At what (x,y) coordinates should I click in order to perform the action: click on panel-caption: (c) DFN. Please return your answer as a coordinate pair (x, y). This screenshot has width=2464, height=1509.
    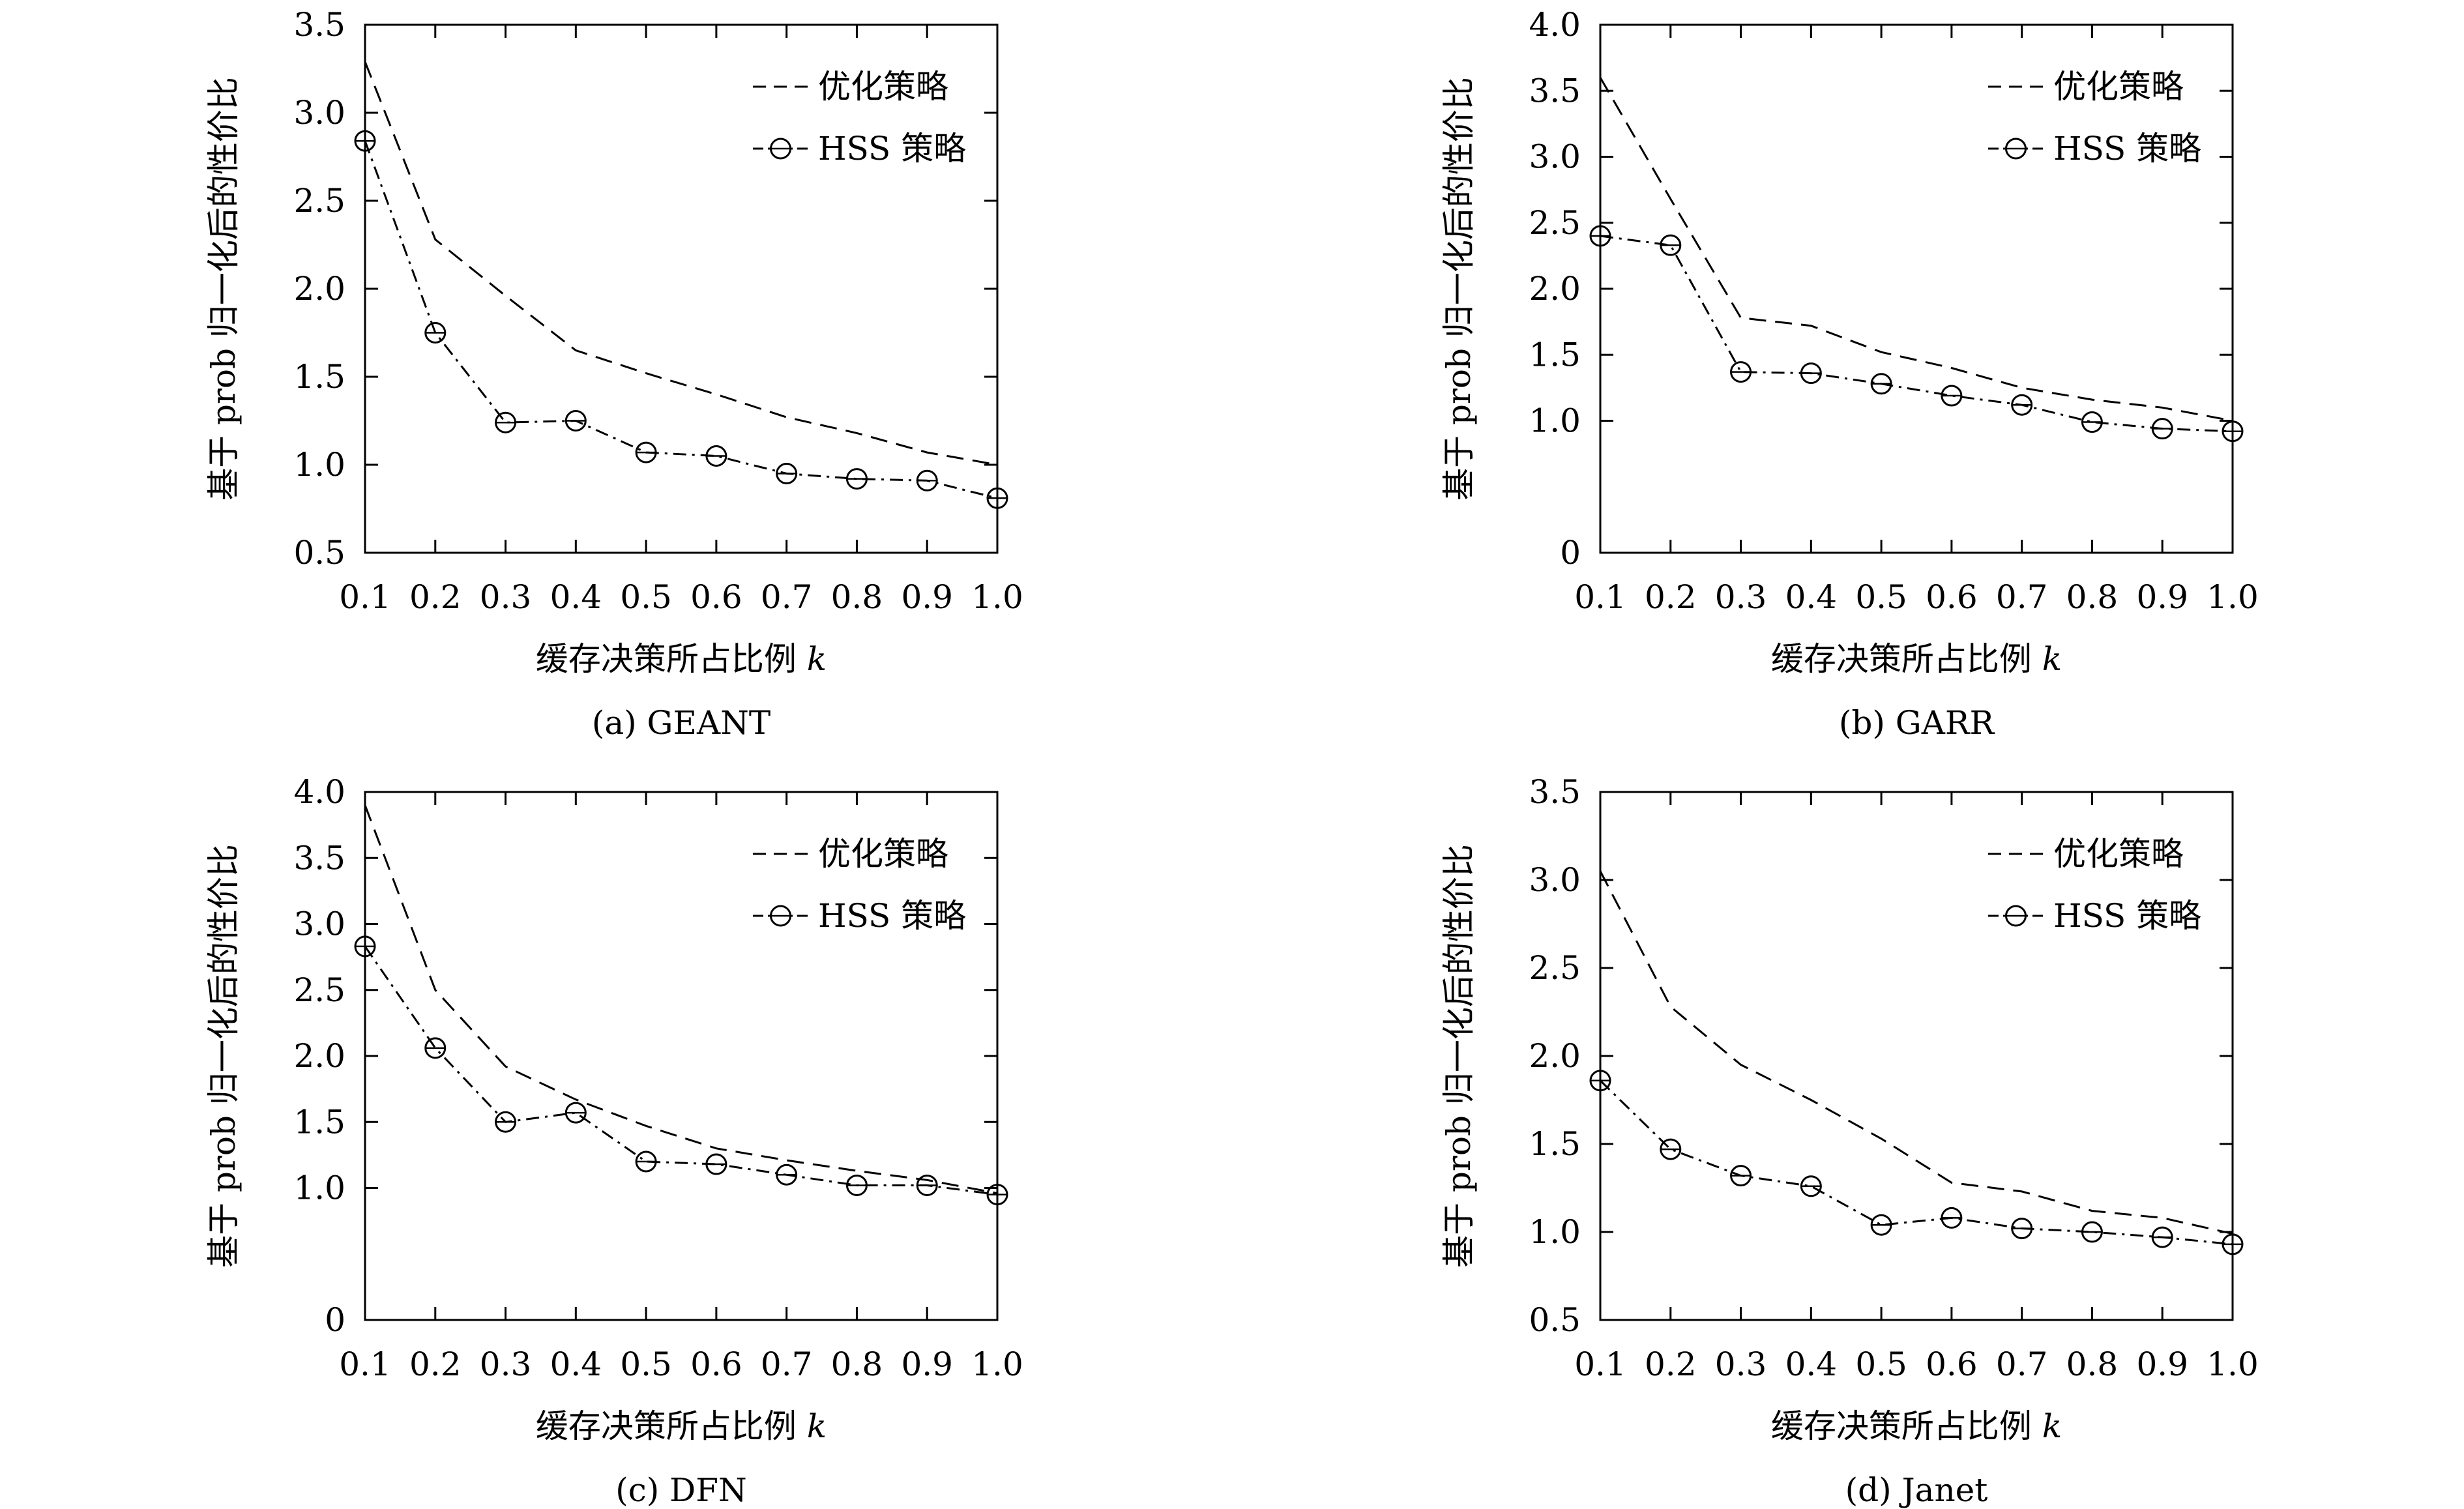
    Looking at the image, I should click on (681, 1490).